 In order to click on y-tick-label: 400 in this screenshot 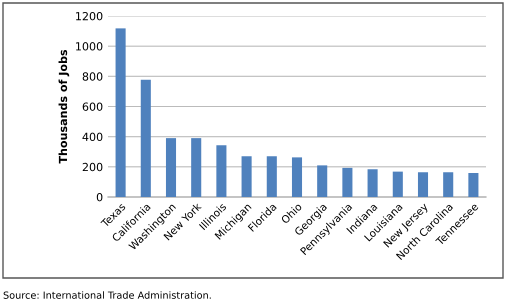, I will do `click(92, 137)`.